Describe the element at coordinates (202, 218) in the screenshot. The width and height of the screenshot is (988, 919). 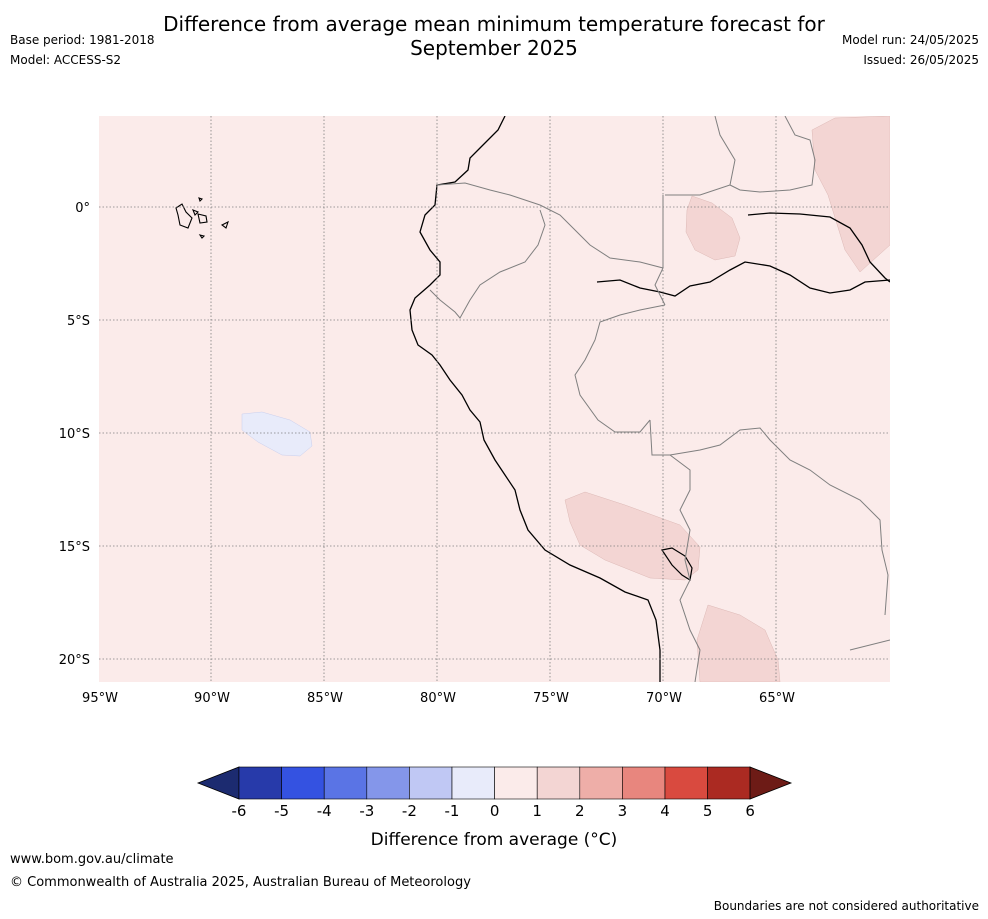
I see `galapagos-islands` at that location.